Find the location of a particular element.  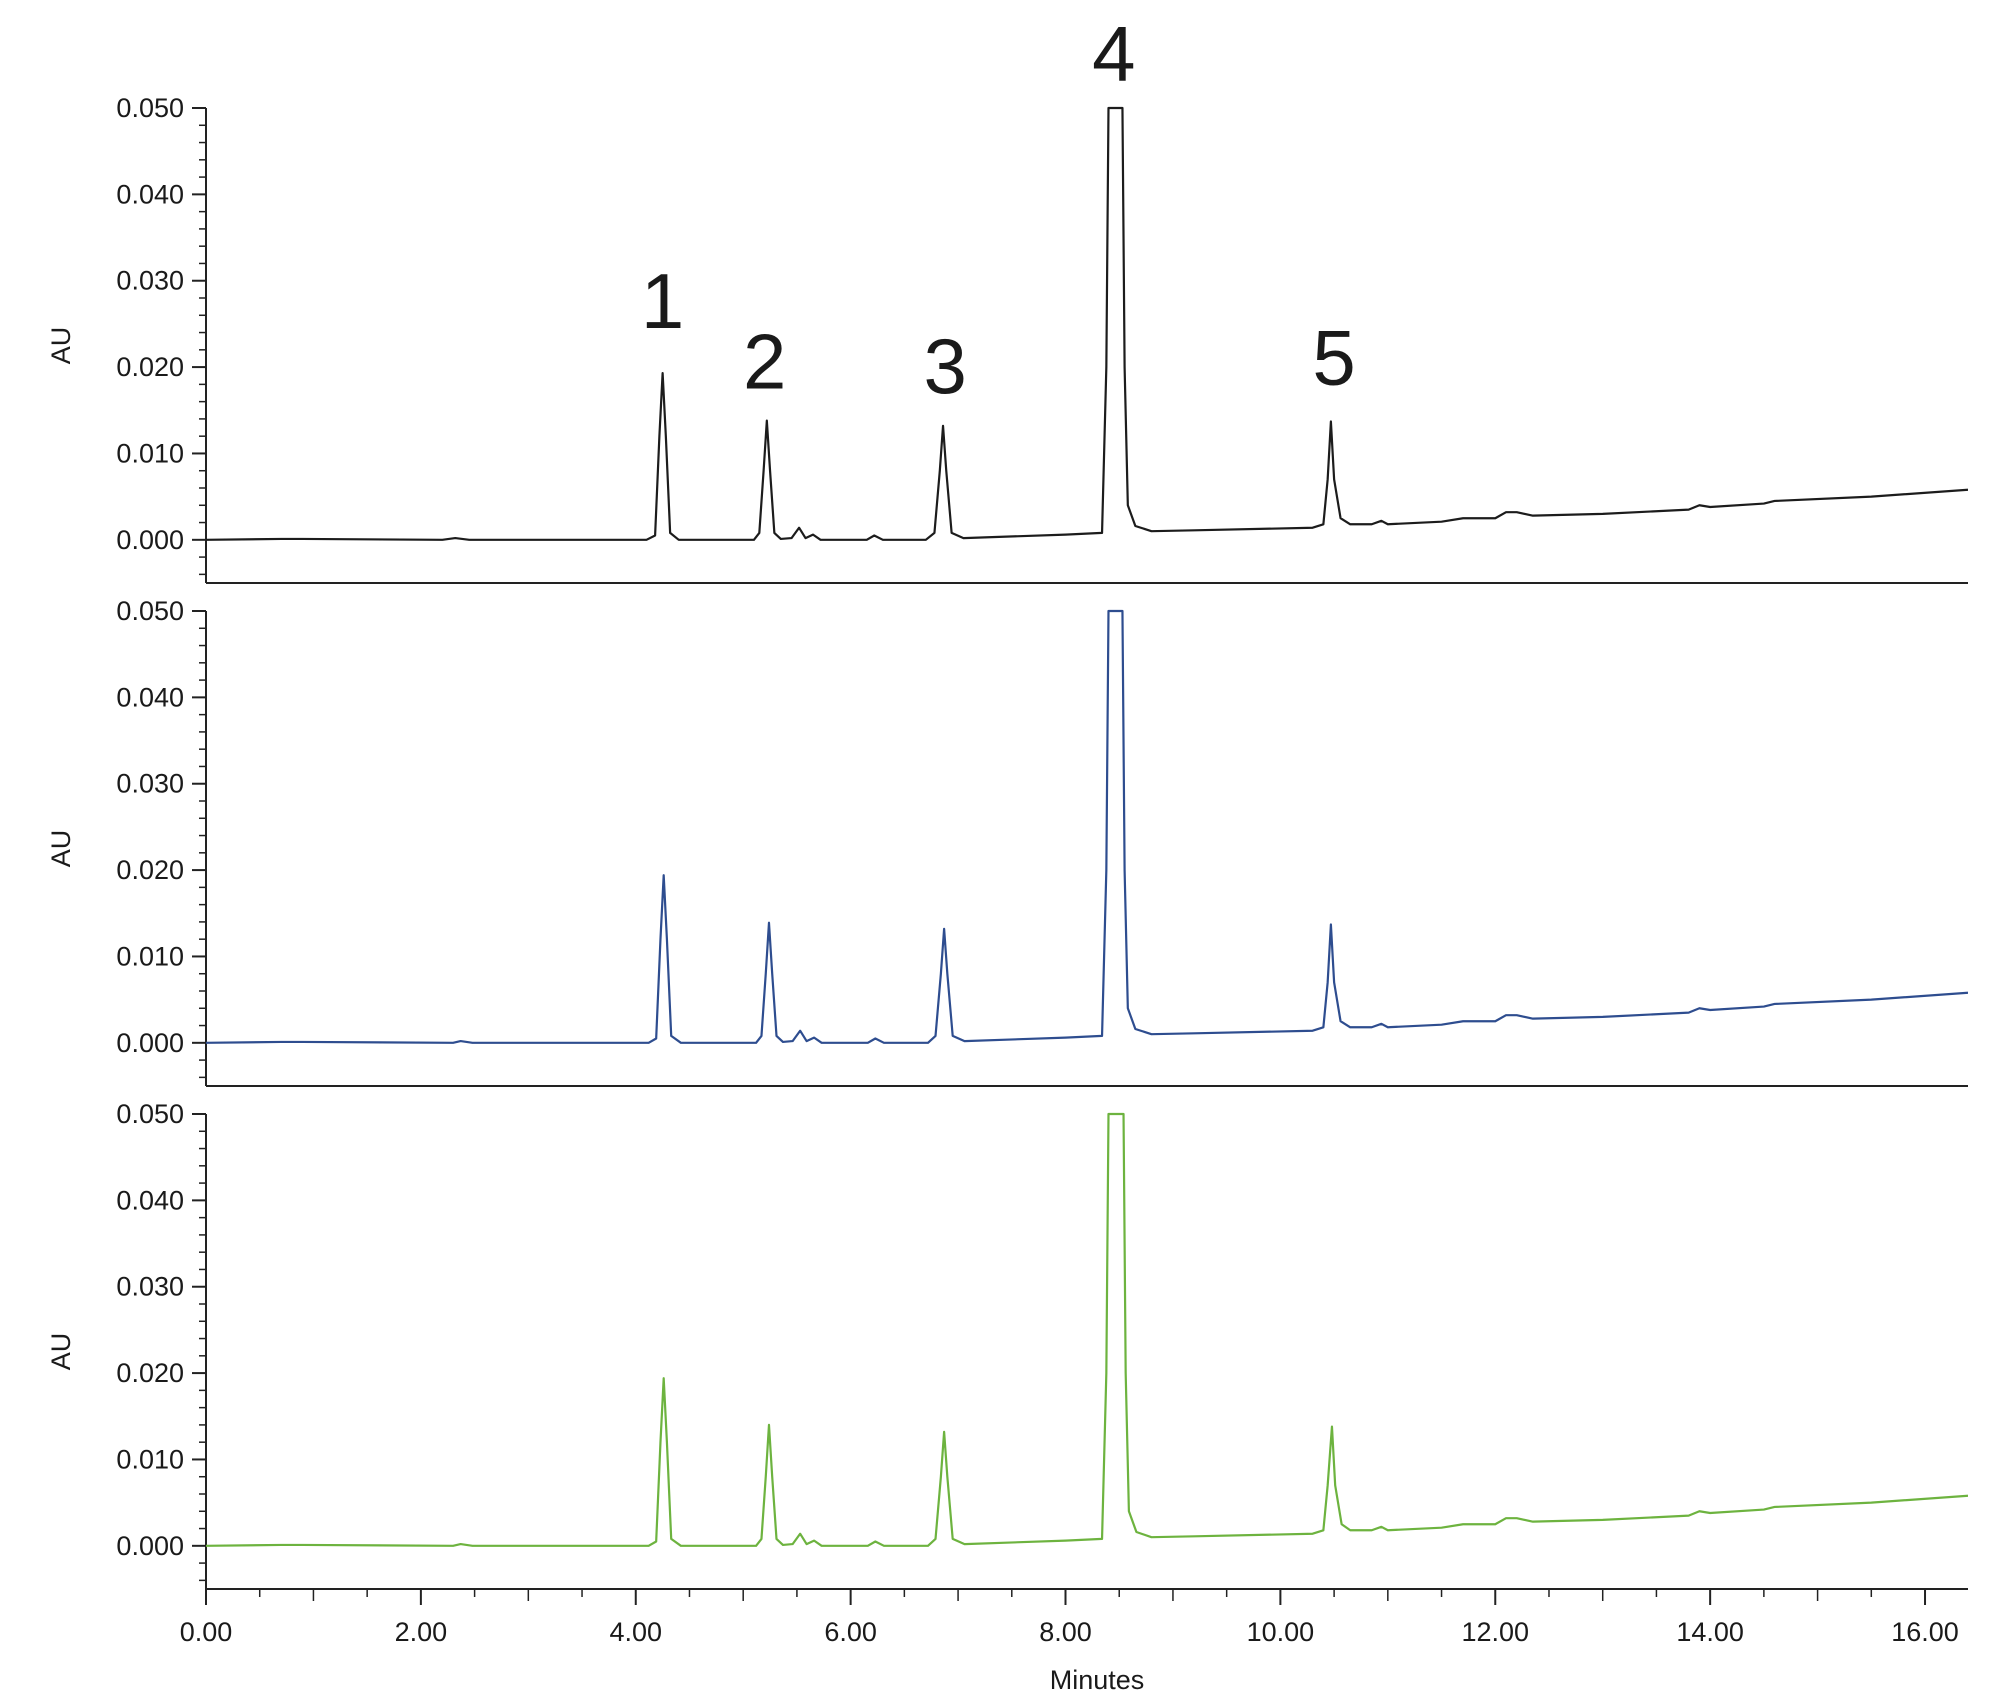

x-tick-label: 10.00 is located at coordinates (1281, 1632).